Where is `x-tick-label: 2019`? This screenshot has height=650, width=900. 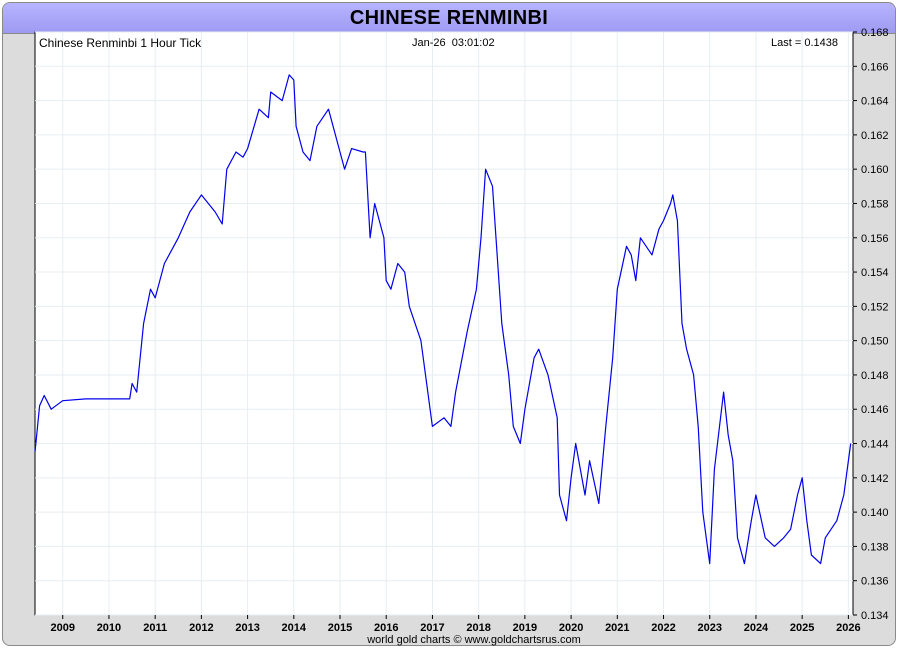
x-tick-label: 2019 is located at coordinates (525, 628).